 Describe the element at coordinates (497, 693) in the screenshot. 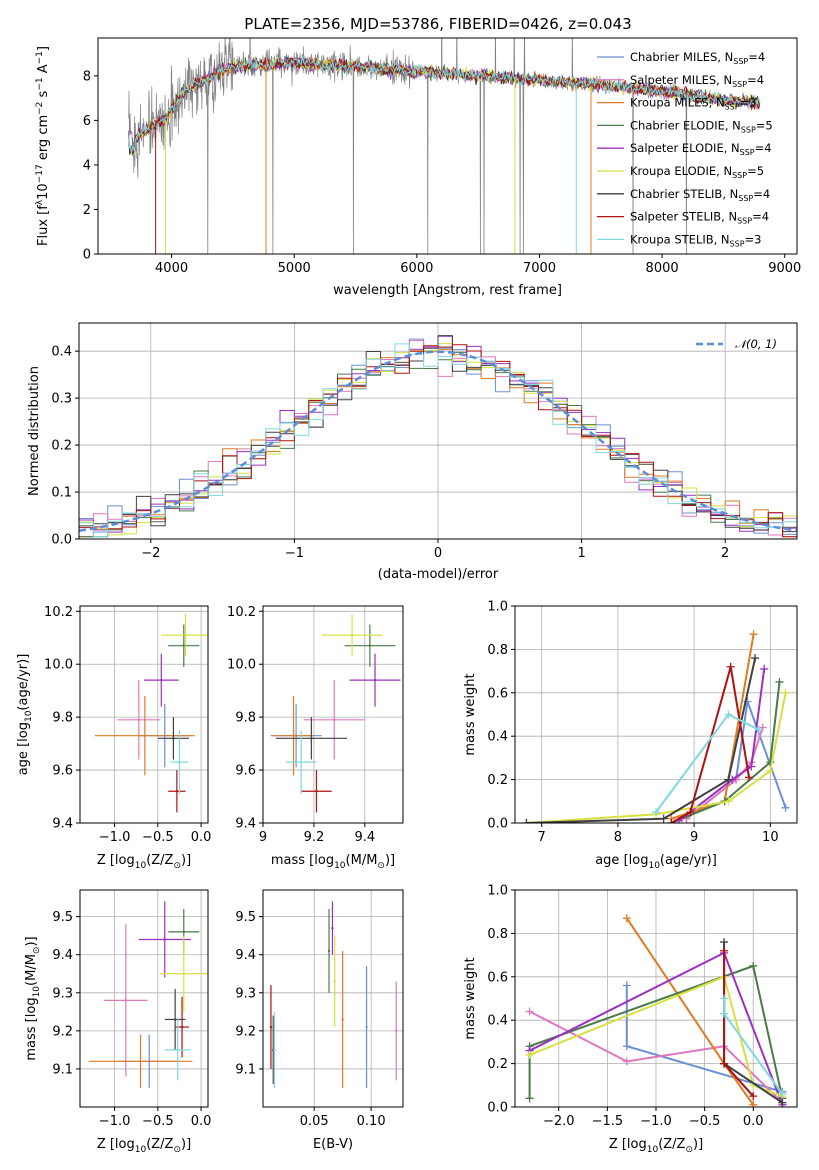

I see `weight-vs-age-ytick-label: 0.6` at that location.